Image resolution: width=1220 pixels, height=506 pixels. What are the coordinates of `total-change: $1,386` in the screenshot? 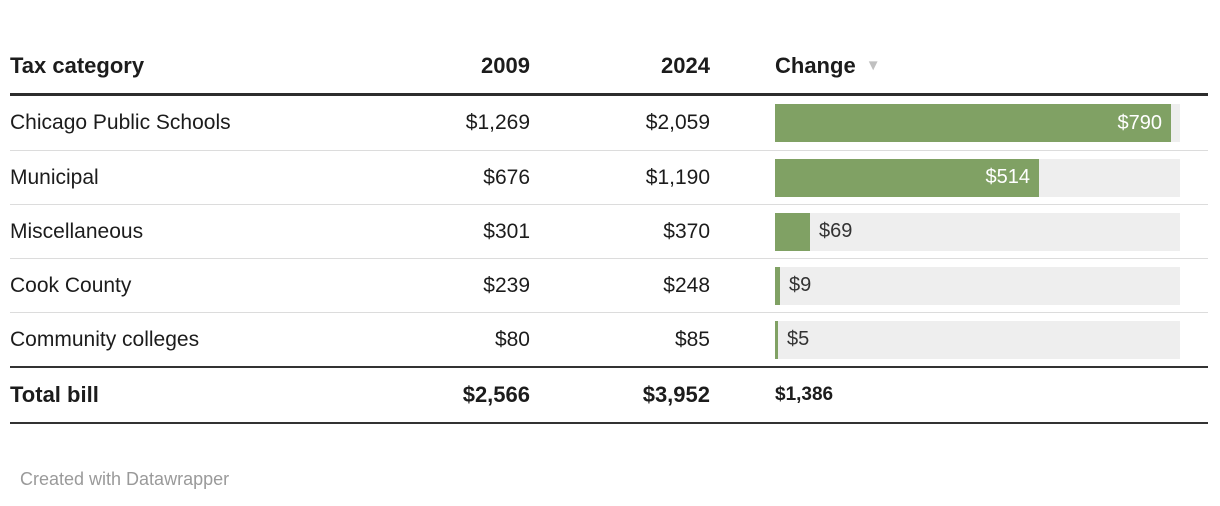 It's located at (804, 394).